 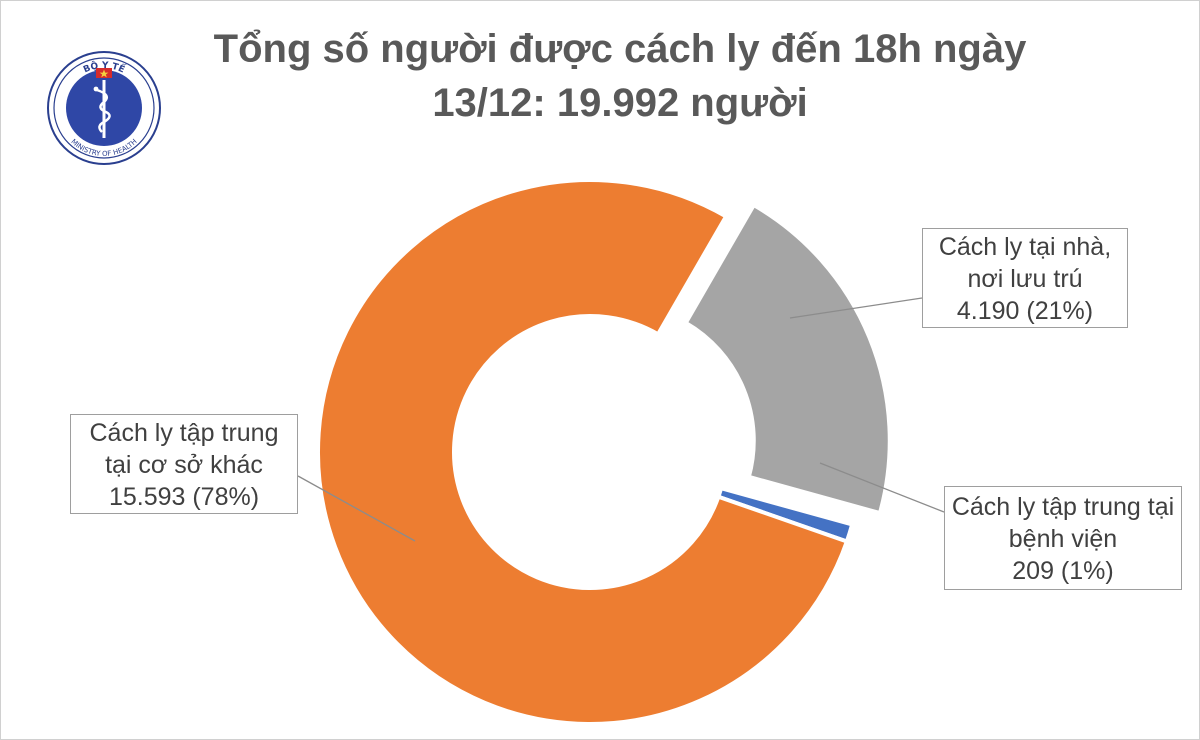 I want to click on label-home-quarantine: Cách ly tại nhà, nơi lưu trú 4.190 (21%), so click(x=1025, y=278).